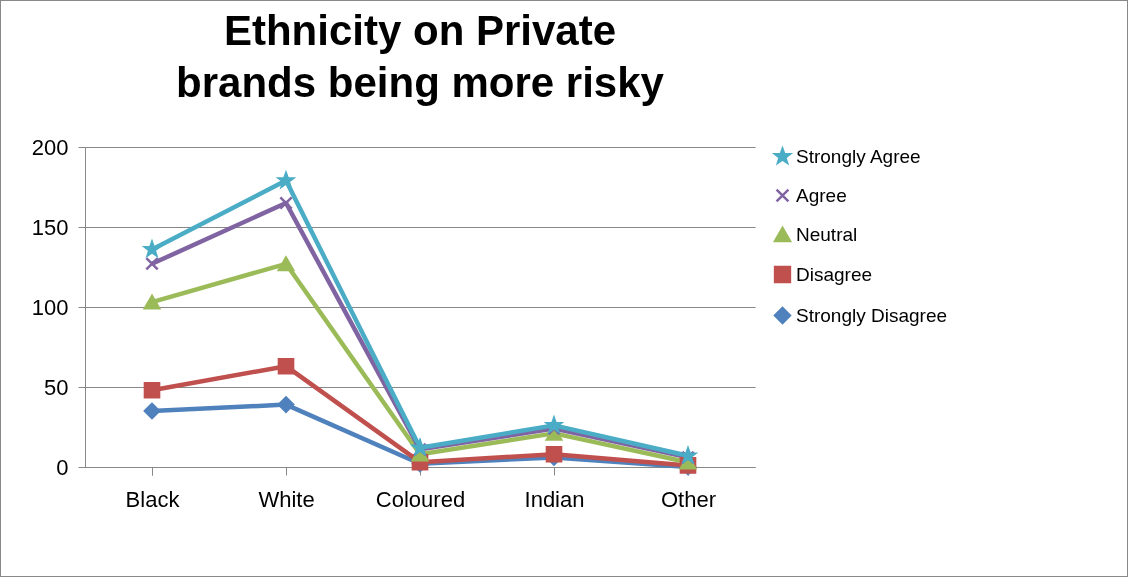 Image resolution: width=1132 pixels, height=581 pixels. I want to click on legend-label: Agree, so click(821, 195).